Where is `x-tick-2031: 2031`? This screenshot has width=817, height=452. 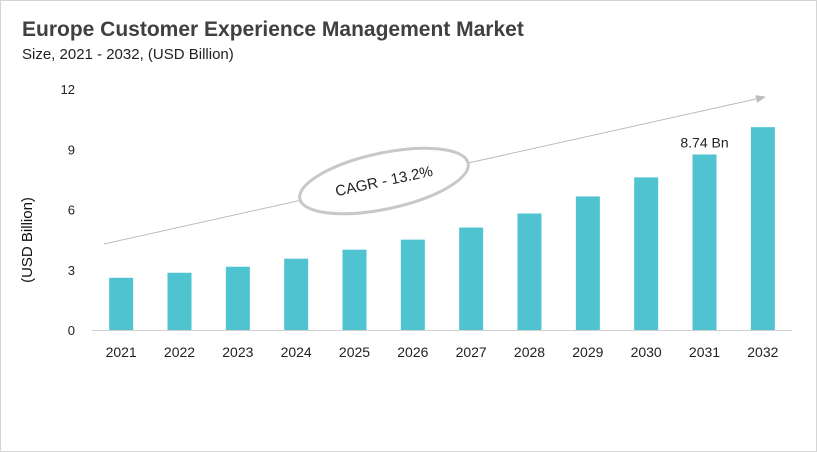
x-tick-2031: 2031 is located at coordinates (704, 352).